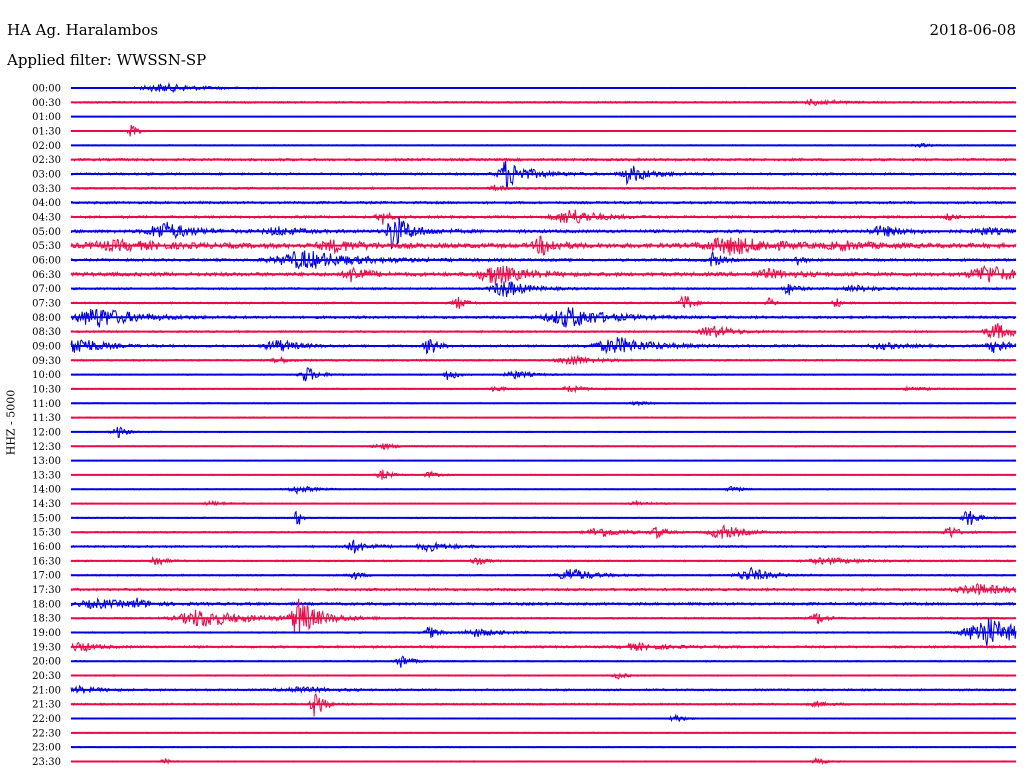 The image size is (1024, 780). I want to click on time-tick-0400: 04:00, so click(46, 203).